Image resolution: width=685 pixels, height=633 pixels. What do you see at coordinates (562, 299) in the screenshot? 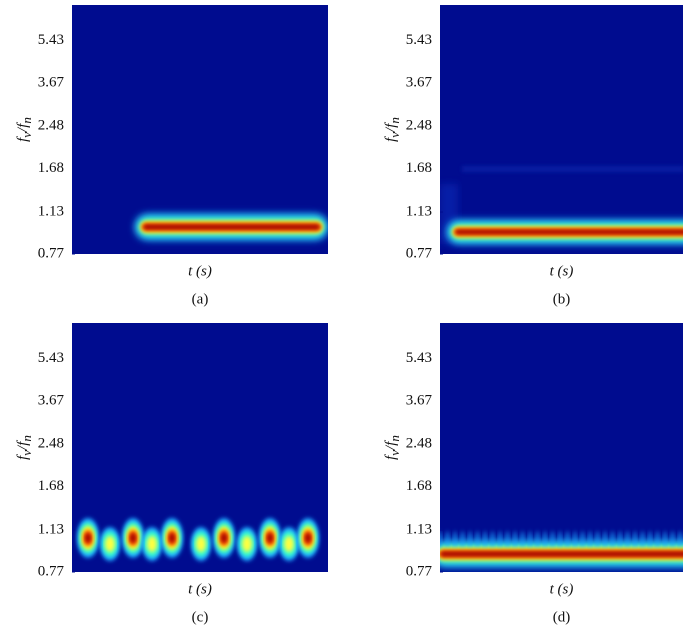
I see `panel-caption: (b)` at bounding box center [562, 299].